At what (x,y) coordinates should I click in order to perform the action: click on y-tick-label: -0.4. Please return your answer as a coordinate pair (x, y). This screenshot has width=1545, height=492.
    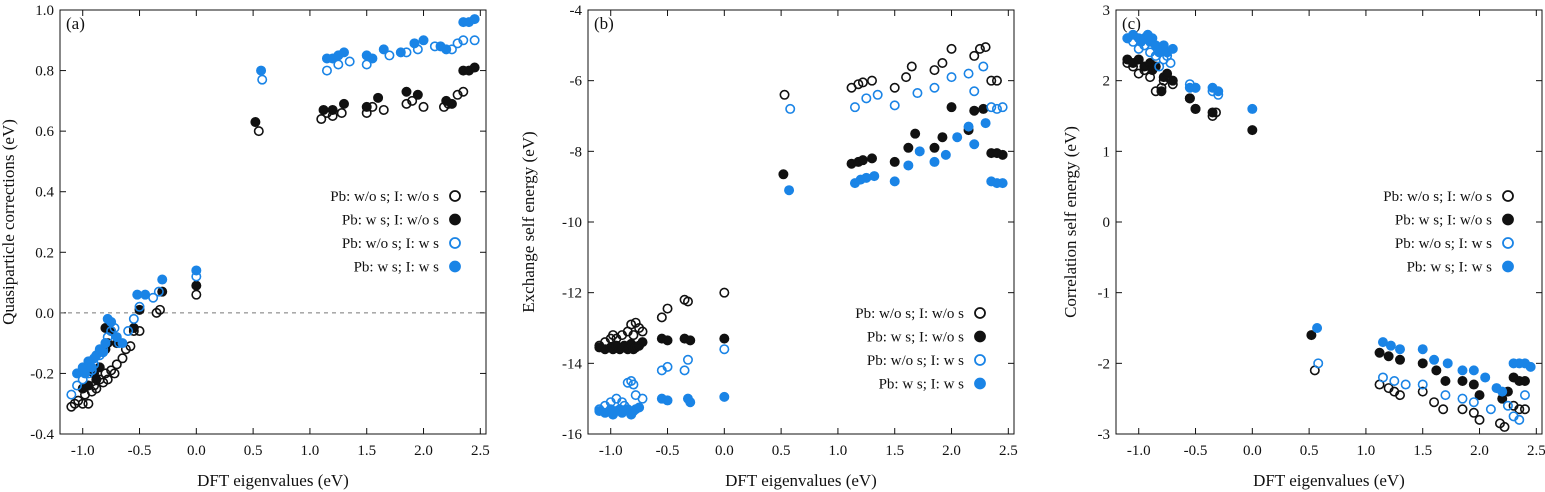
    Looking at the image, I should click on (42, 435).